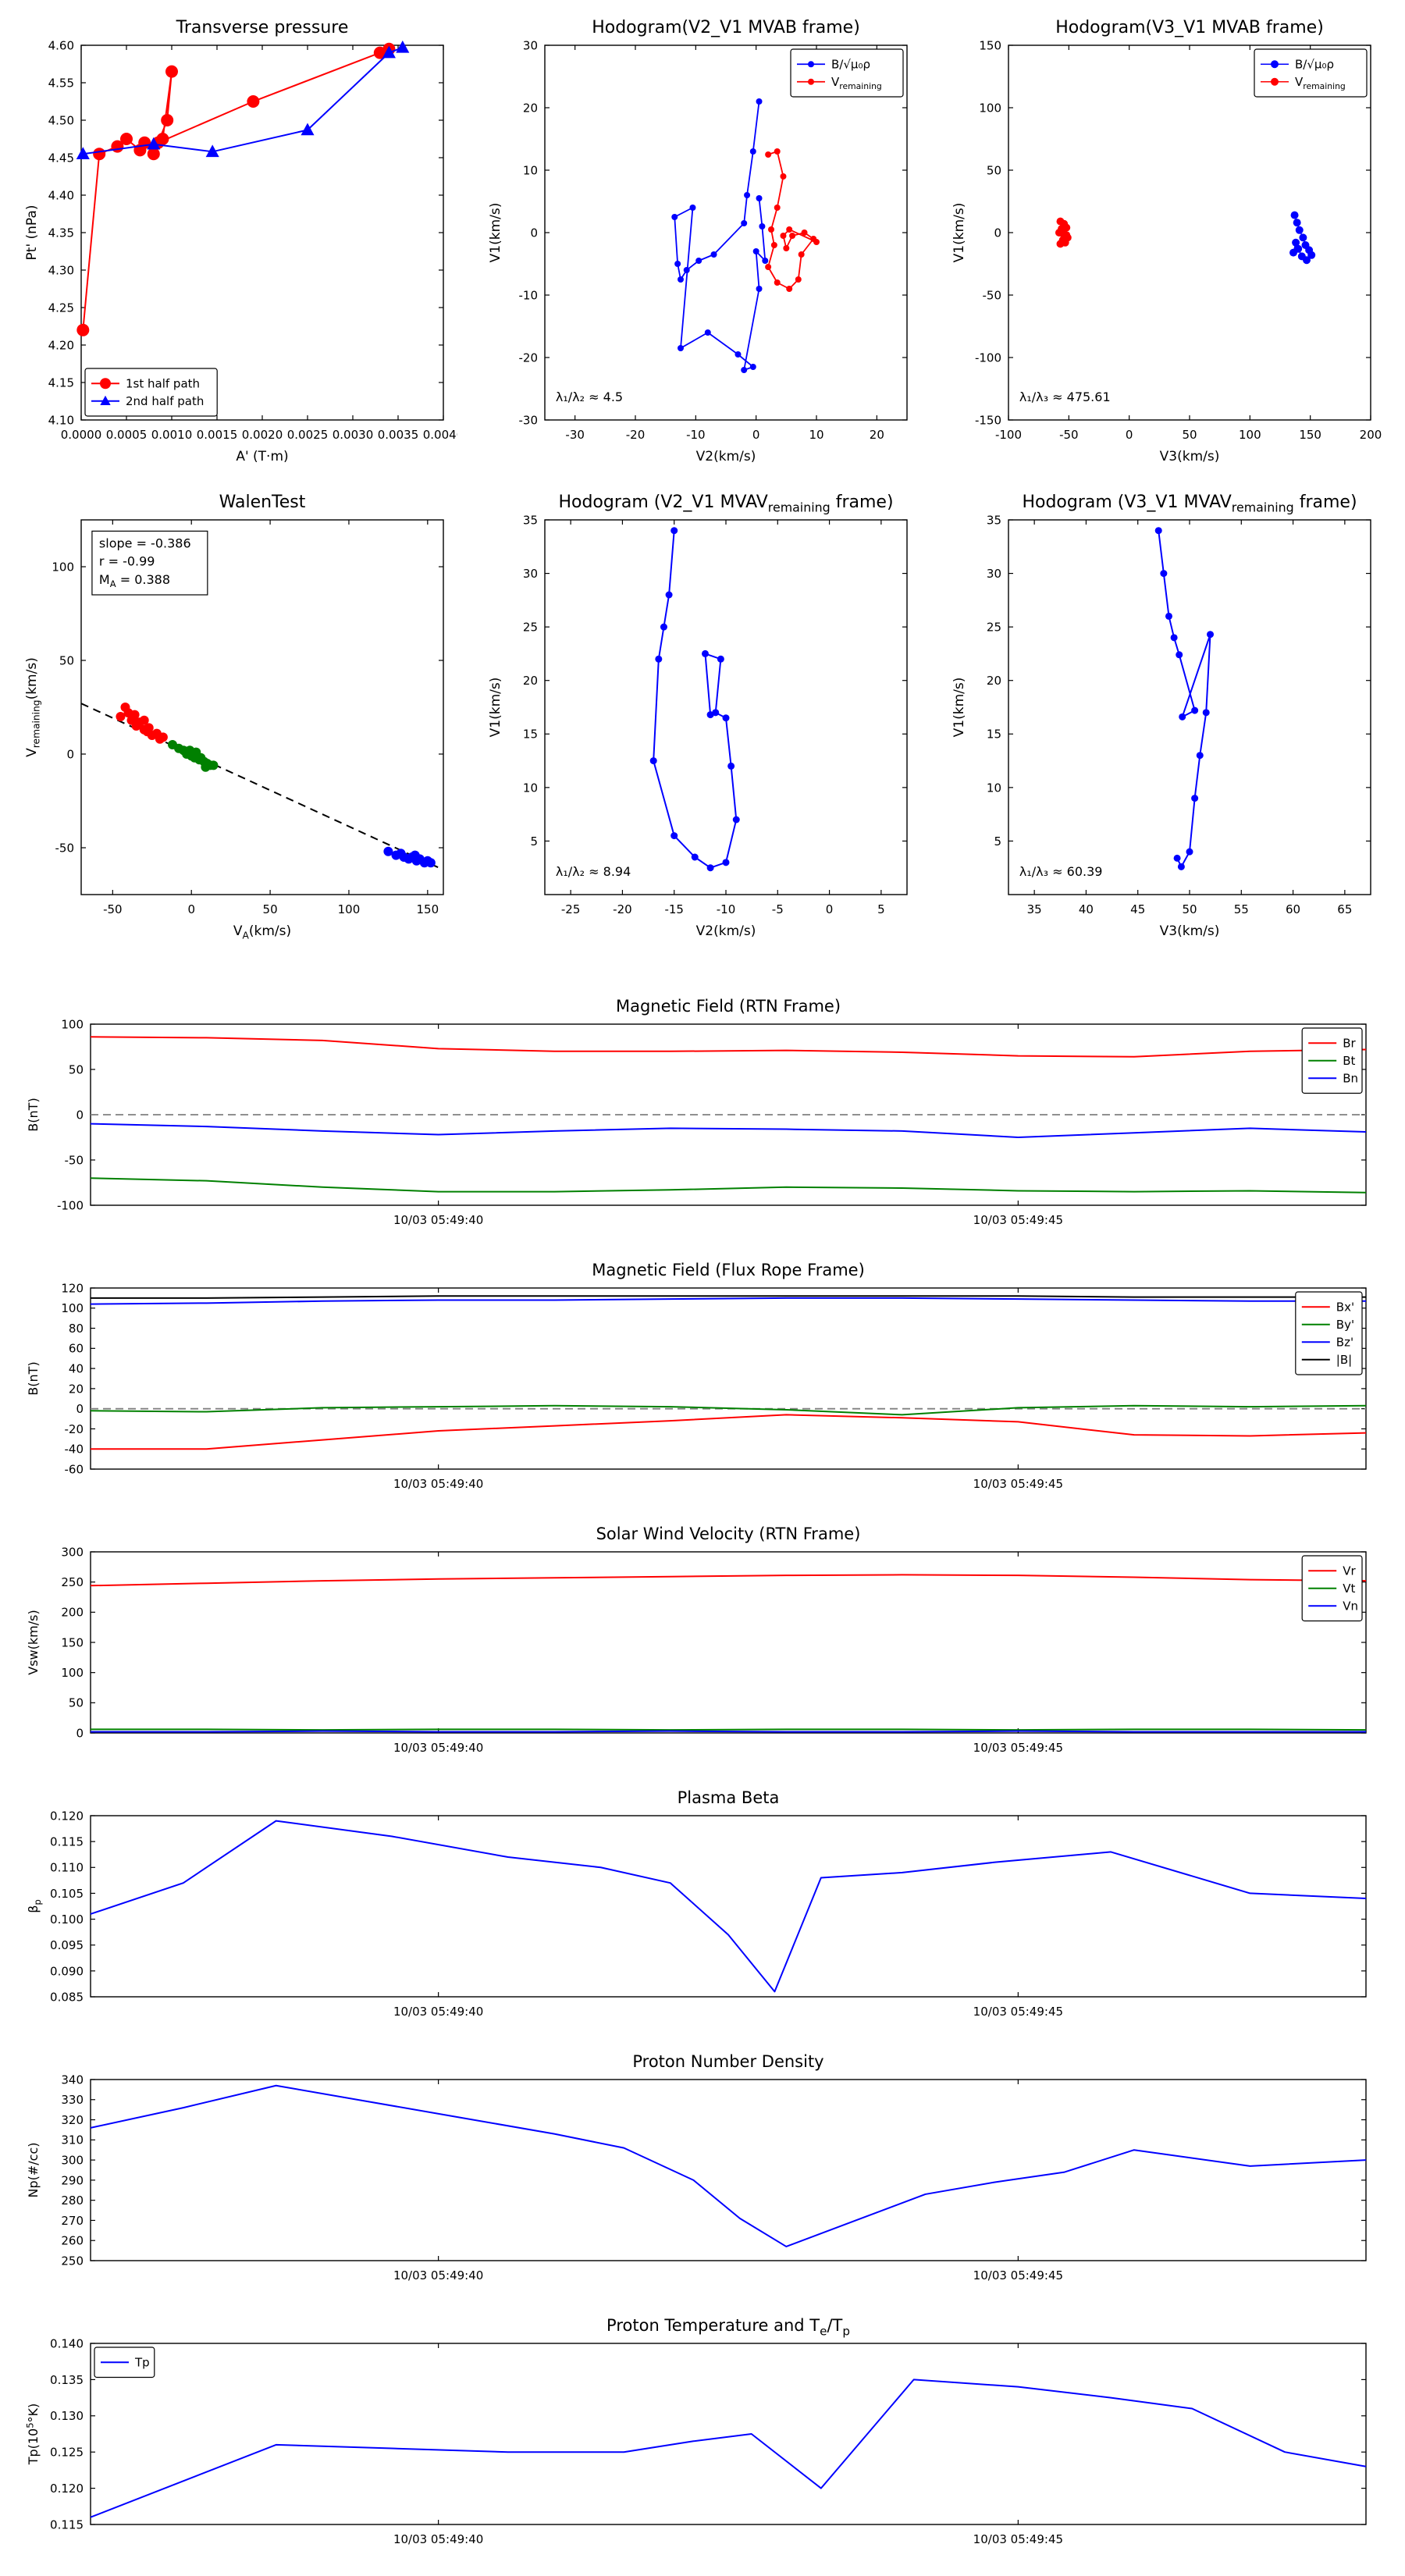 This screenshot has width=1405, height=2576. What do you see at coordinates (61, 158) in the screenshot?
I see `svg-text: 4.45` at bounding box center [61, 158].